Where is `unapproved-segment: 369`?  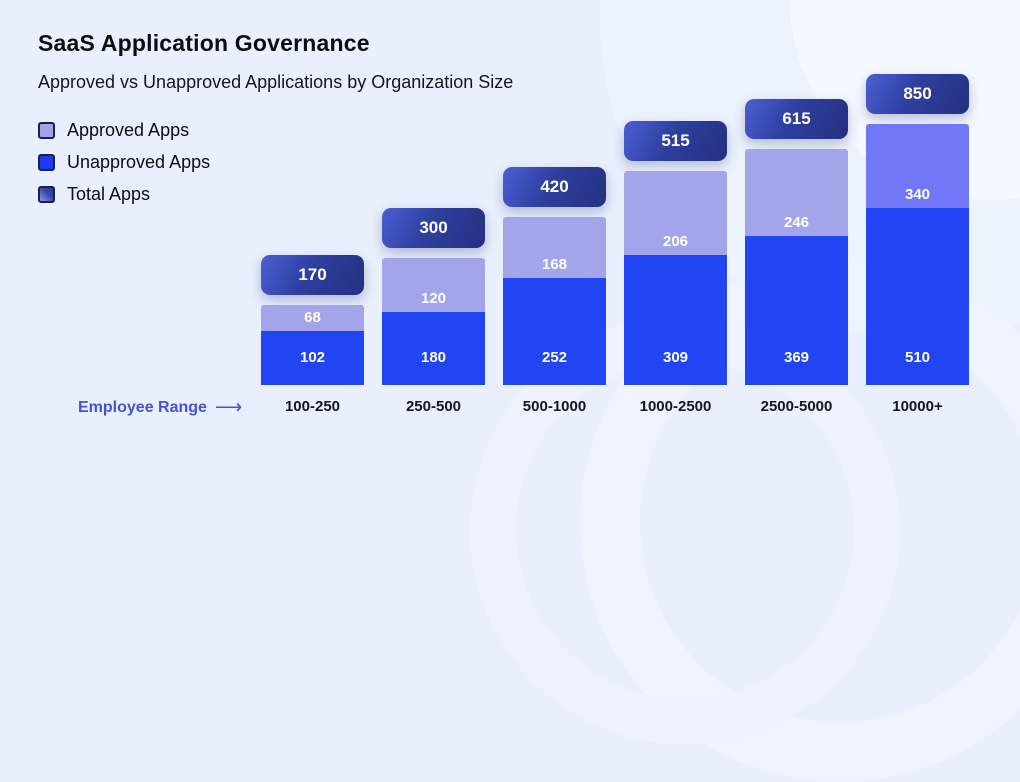 unapproved-segment: 369 is located at coordinates (796, 310).